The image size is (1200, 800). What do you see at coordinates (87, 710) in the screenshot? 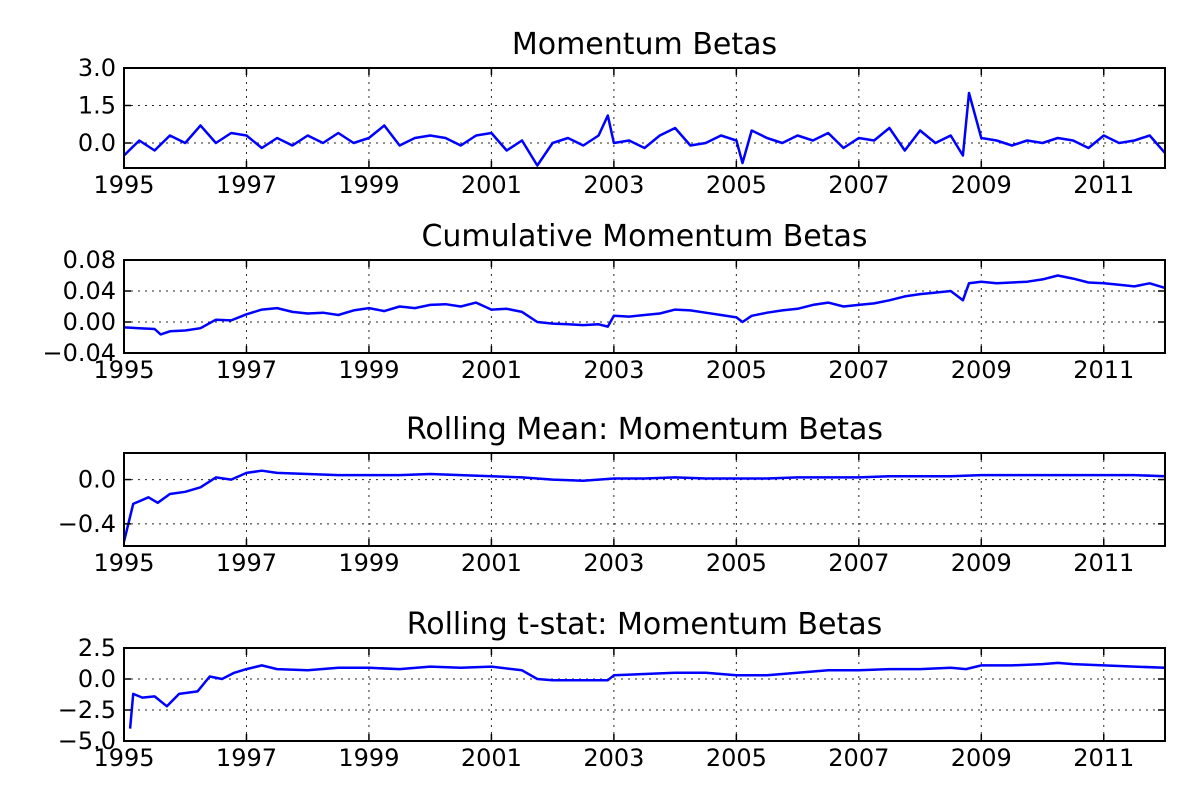
I see `chart-4-y-tick-label: −2.5` at bounding box center [87, 710].